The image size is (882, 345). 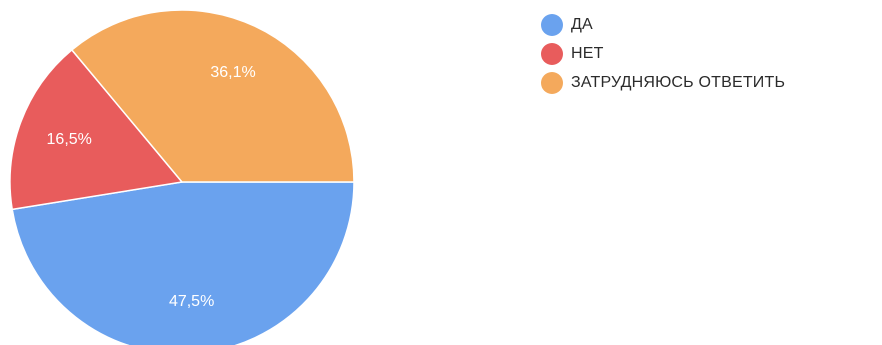 I want to click on legend-item-3: ЗАТРУДНЯЮСЬ ОТВЕТИТЬ, so click(x=663, y=82).